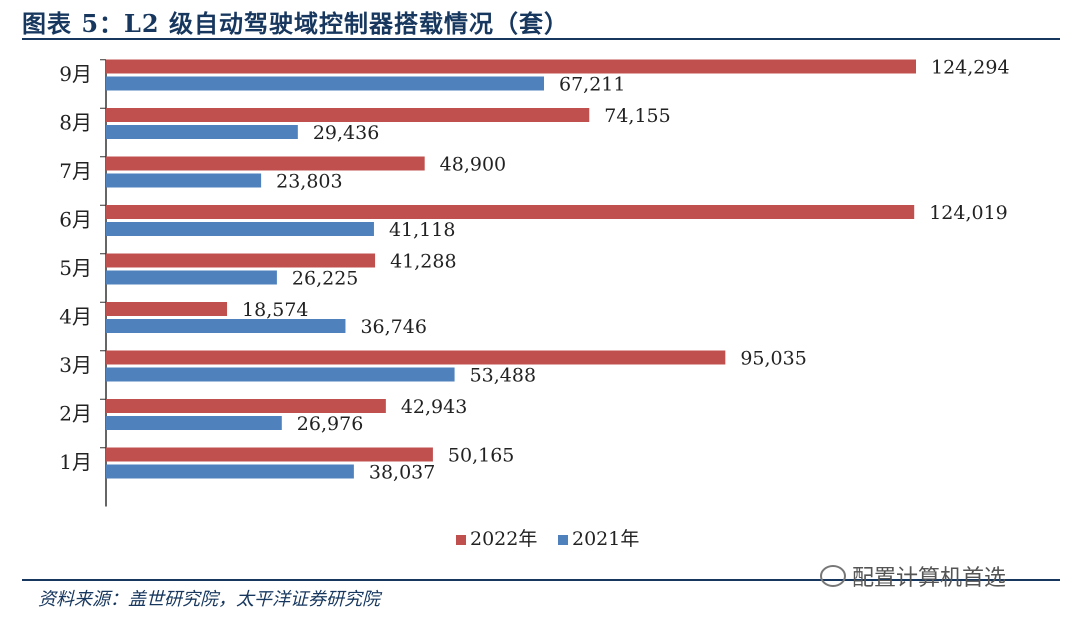  Describe the element at coordinates (75, 365) in the screenshot. I see `y-tick-label: 3月` at that location.